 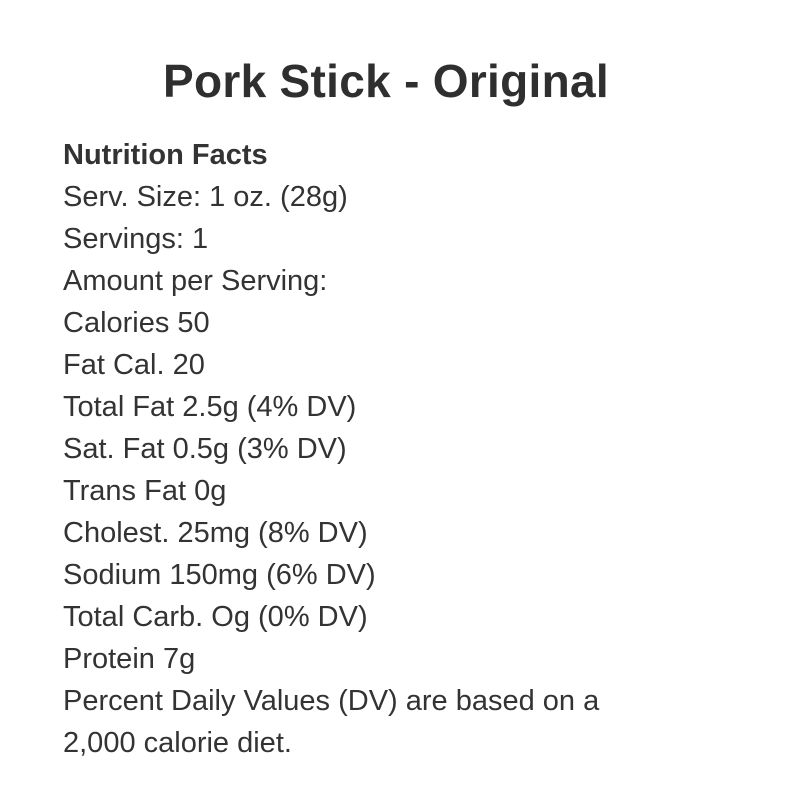 What do you see at coordinates (210, 407) in the screenshot?
I see `total-fat: Total Fat 2.5g (4% DV)` at bounding box center [210, 407].